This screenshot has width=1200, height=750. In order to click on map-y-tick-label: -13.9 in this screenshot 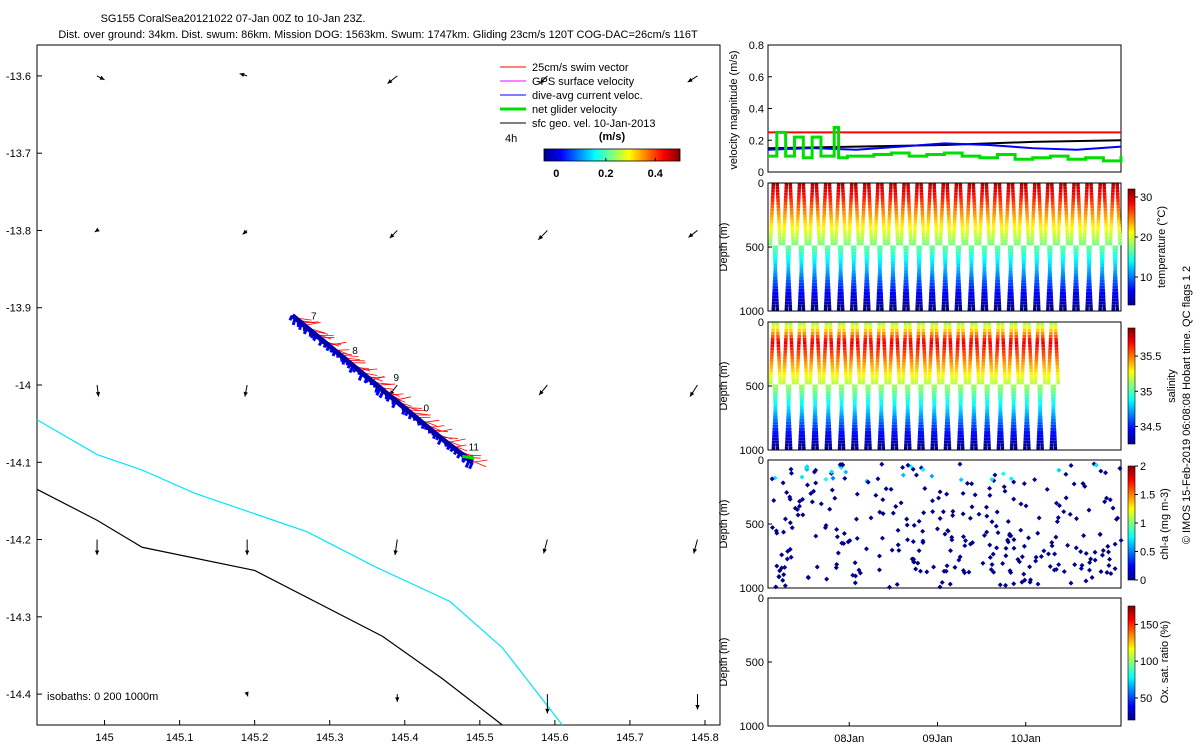, I will do `click(18, 309)`.